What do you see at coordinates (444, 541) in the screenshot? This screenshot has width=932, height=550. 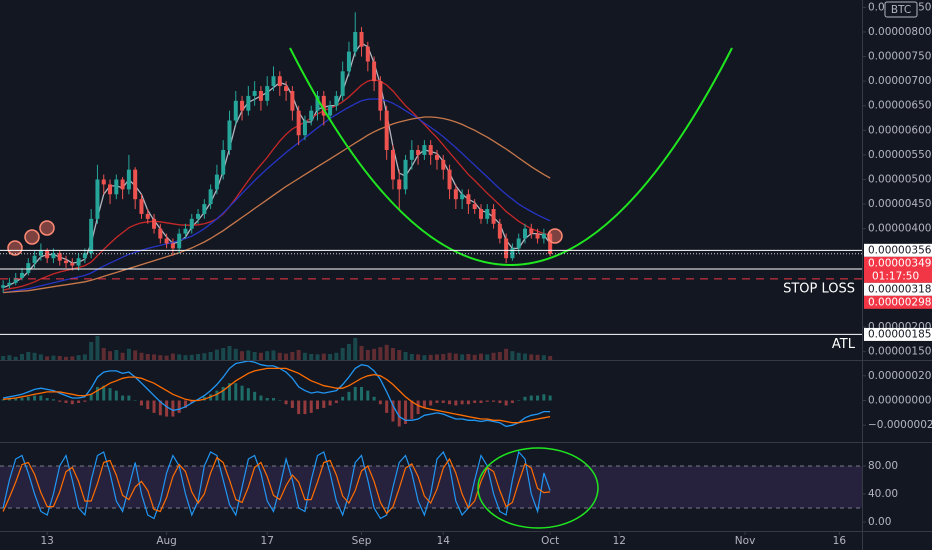 I see `x-tick-label: 14` at bounding box center [444, 541].